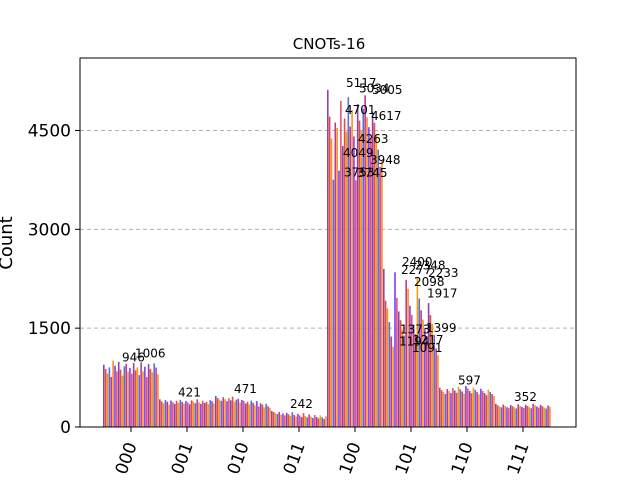  Describe the element at coordinates (49, 230) in the screenshot. I see `y-tick-label: 3000` at that location.